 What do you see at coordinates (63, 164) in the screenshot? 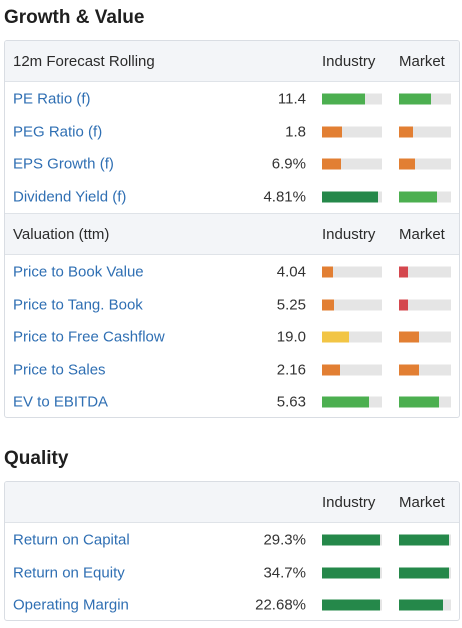
I see `metric-label-link: EPS Growth (f)` at bounding box center [63, 164].